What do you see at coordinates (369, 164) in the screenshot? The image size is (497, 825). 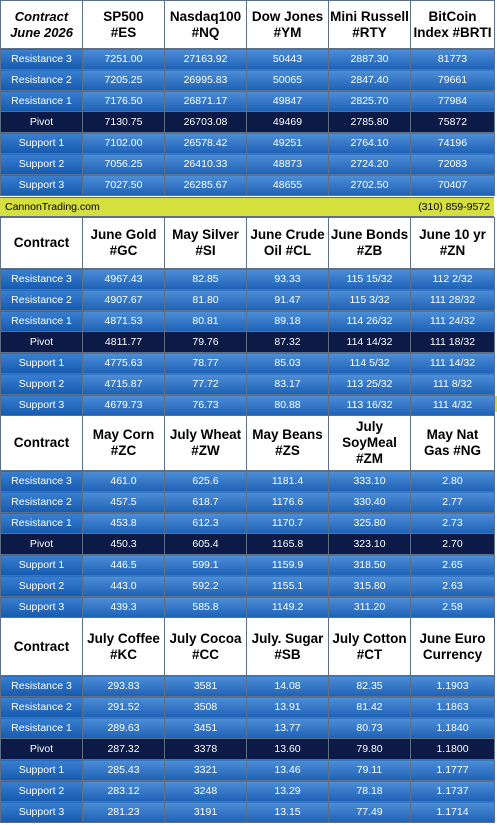 I see `level-value: 2724.20` at bounding box center [369, 164].